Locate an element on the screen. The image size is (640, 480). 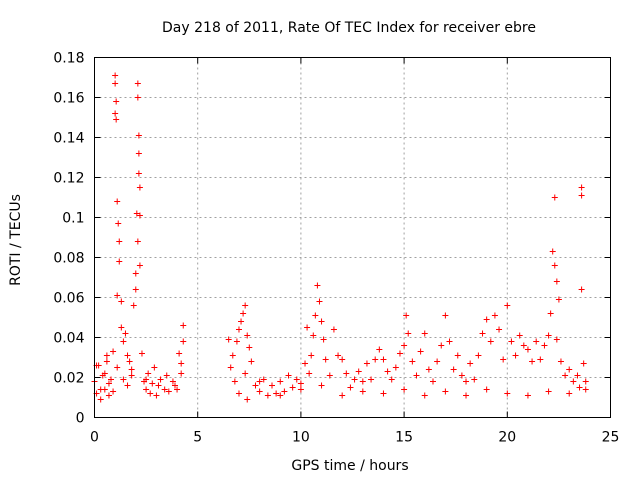
x-tick-label: 25 is located at coordinates (611, 438).